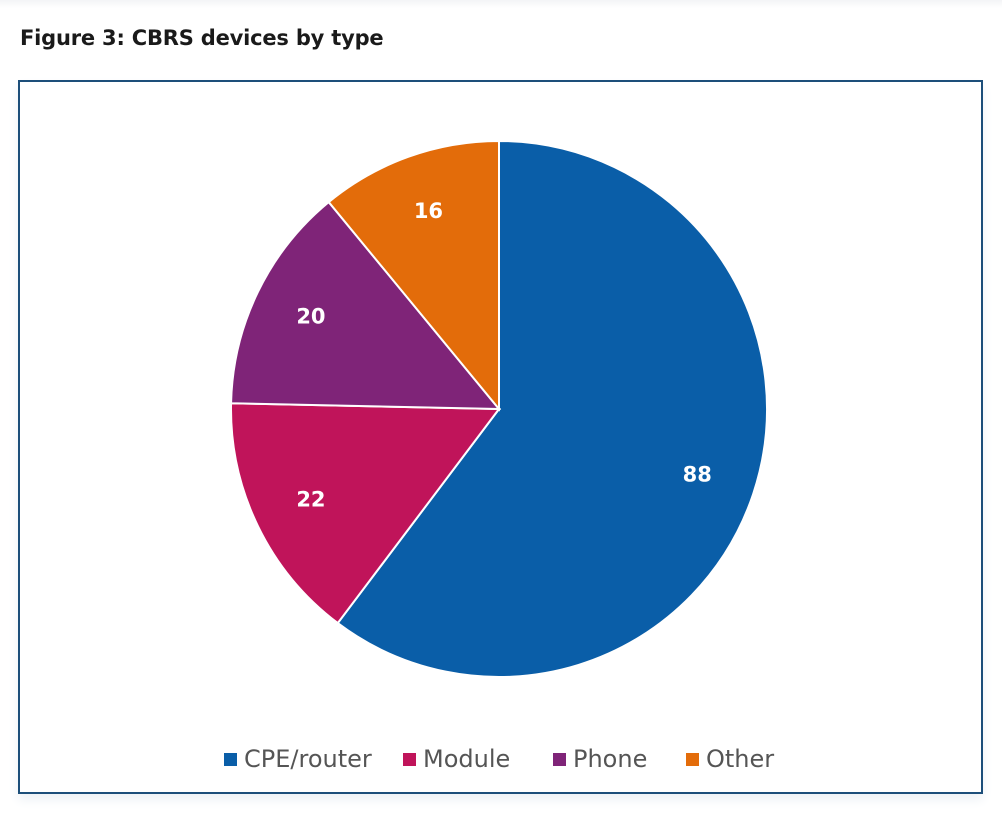 The image size is (1002, 814). I want to click on pie-slice-other, so click(413, 275).